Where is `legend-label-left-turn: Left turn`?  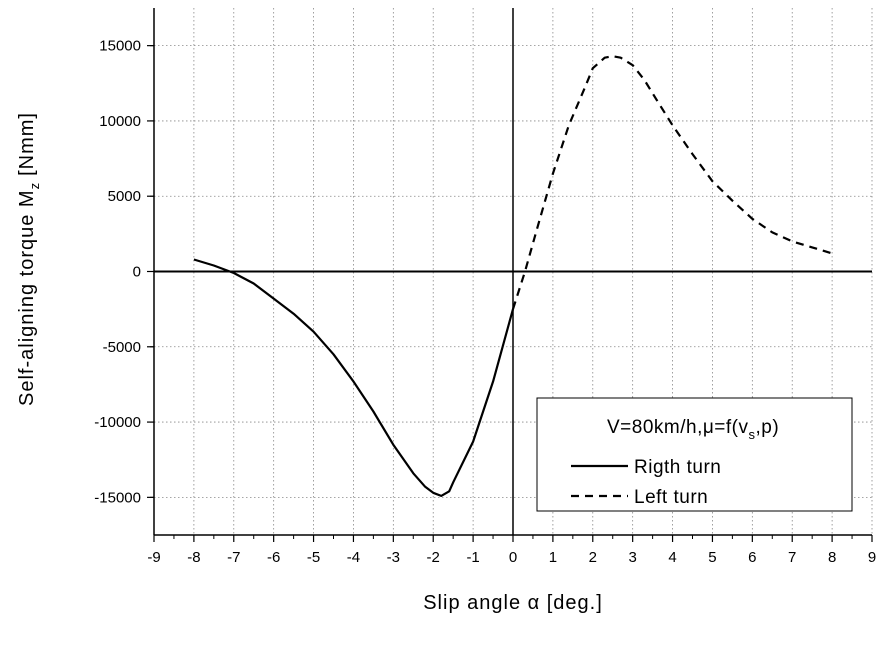 legend-label-left-turn: Left turn is located at coordinates (671, 497).